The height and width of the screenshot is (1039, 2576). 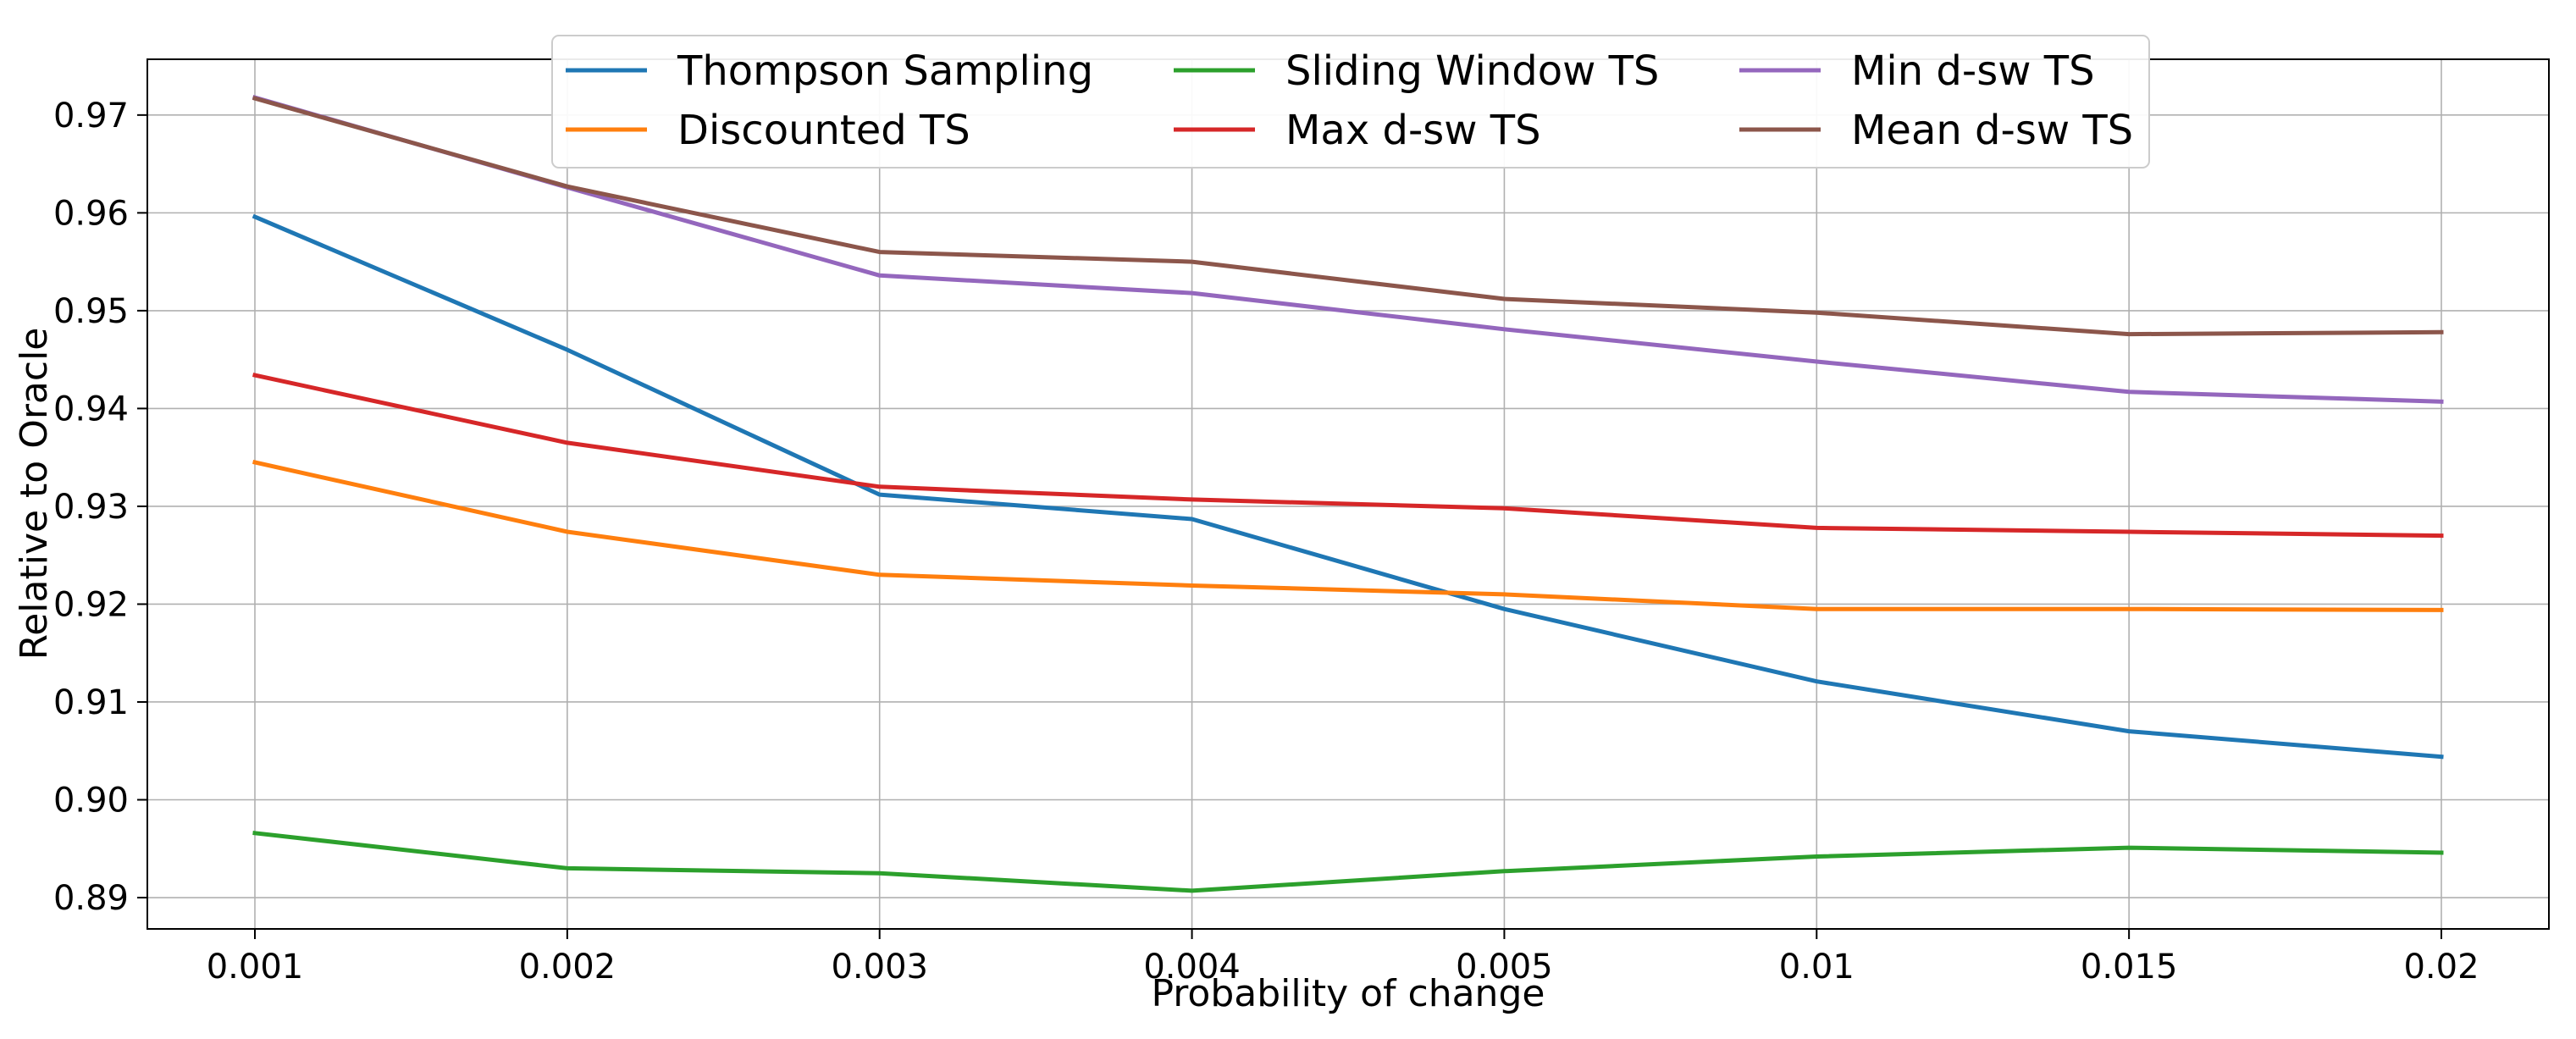 What do you see at coordinates (567, 967) in the screenshot?
I see `x-tick-label: 0.002` at bounding box center [567, 967].